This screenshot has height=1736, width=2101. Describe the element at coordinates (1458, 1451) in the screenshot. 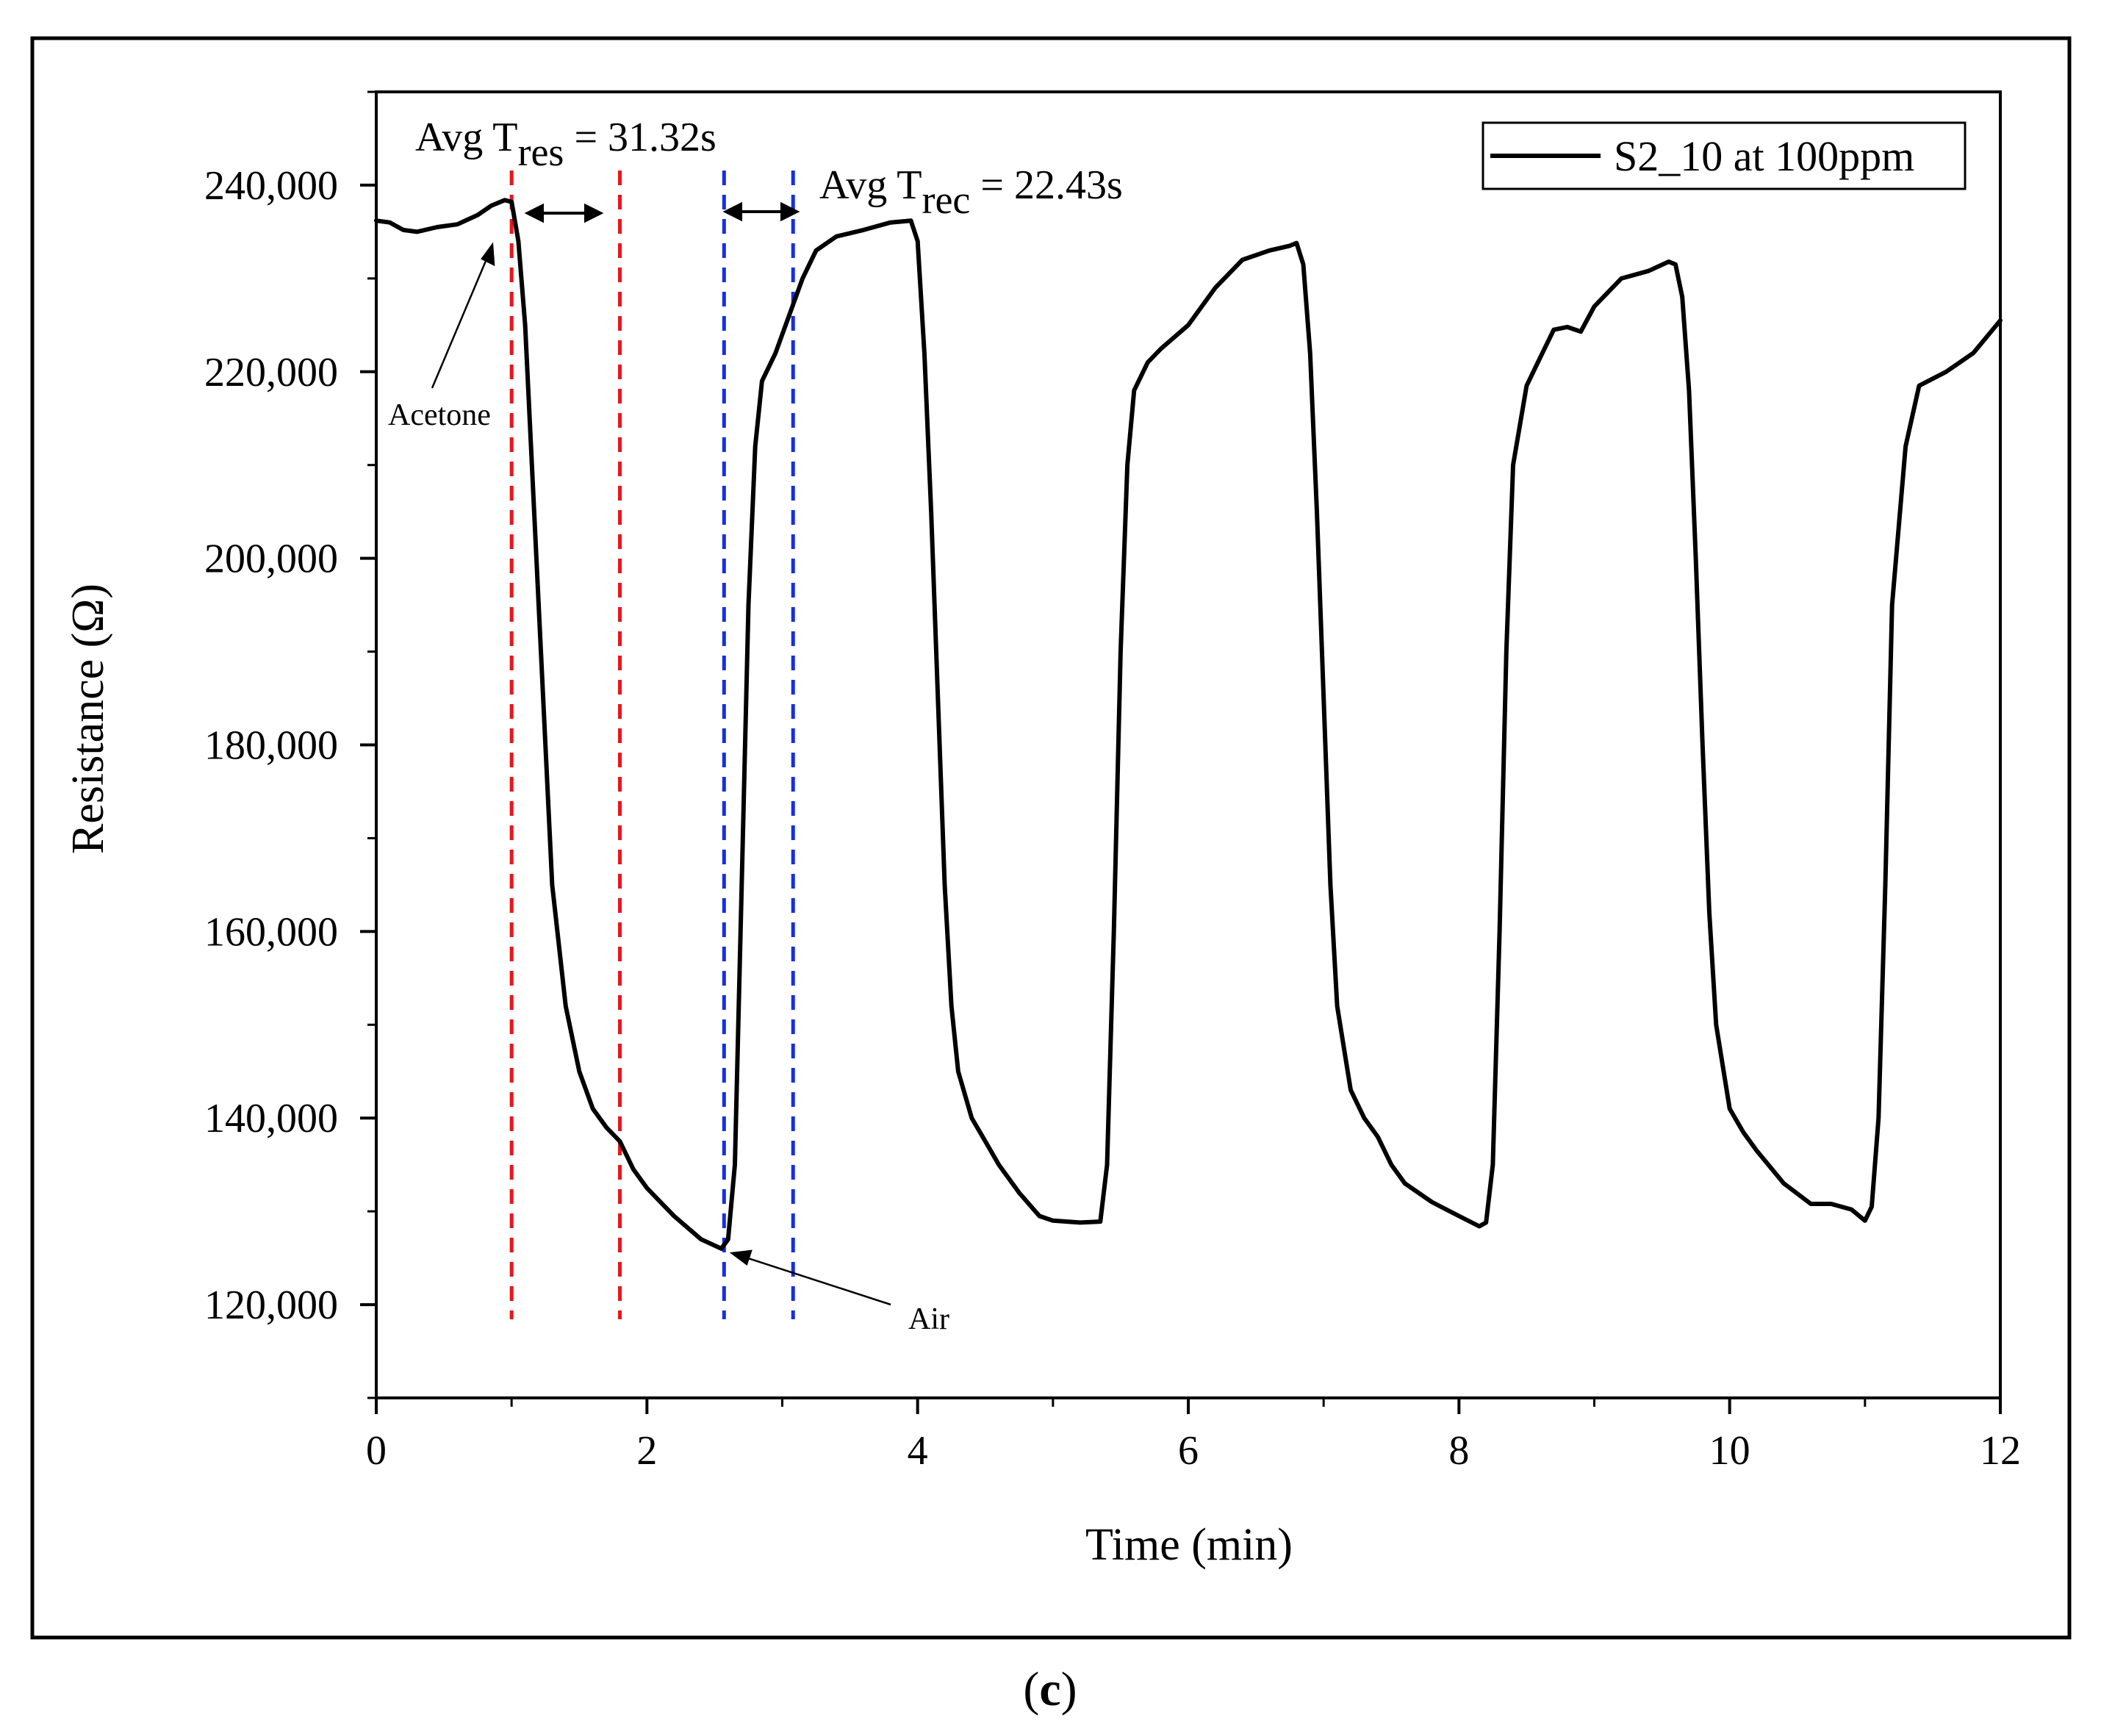

I see `x-tick-label: 8` at that location.